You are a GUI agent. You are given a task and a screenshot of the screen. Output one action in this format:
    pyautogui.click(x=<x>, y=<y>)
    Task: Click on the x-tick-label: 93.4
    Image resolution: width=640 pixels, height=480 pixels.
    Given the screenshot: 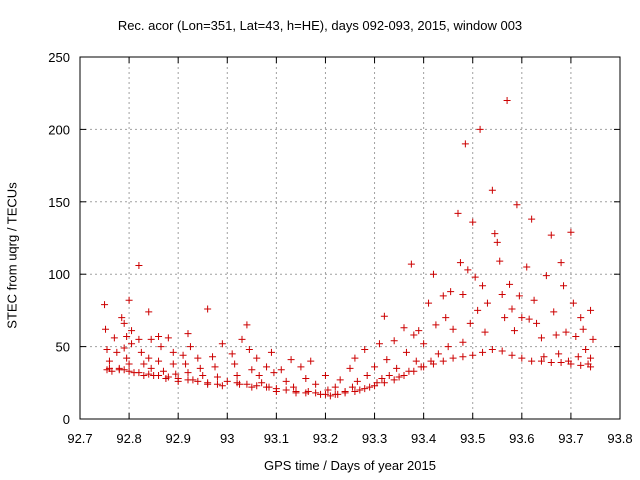 What is the action you would take?
    pyautogui.click(x=423, y=438)
    